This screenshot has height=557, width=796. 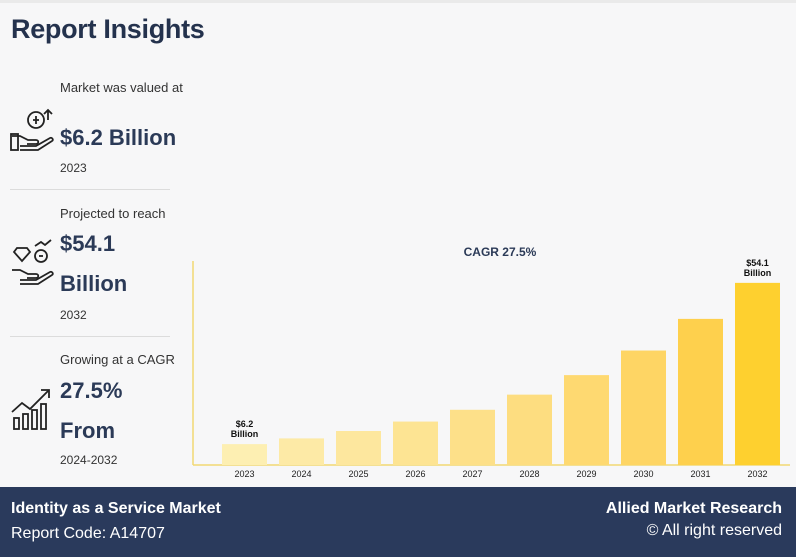 What do you see at coordinates (693, 508) in the screenshot?
I see `footer-brand: Allied Market Research` at bounding box center [693, 508].